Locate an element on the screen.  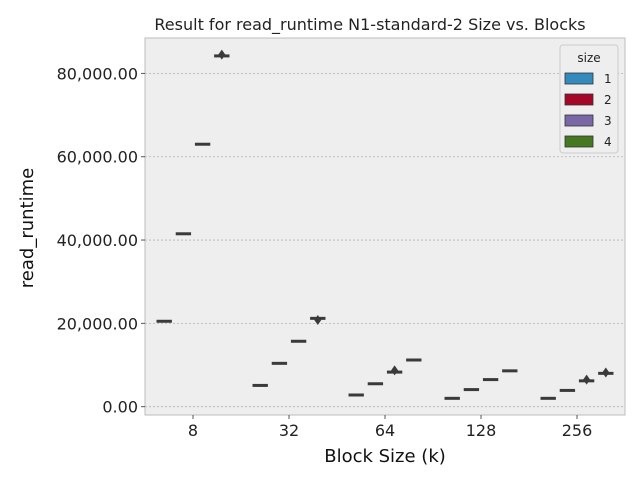
y-tick-label: 40,000.00 is located at coordinates (97, 240).